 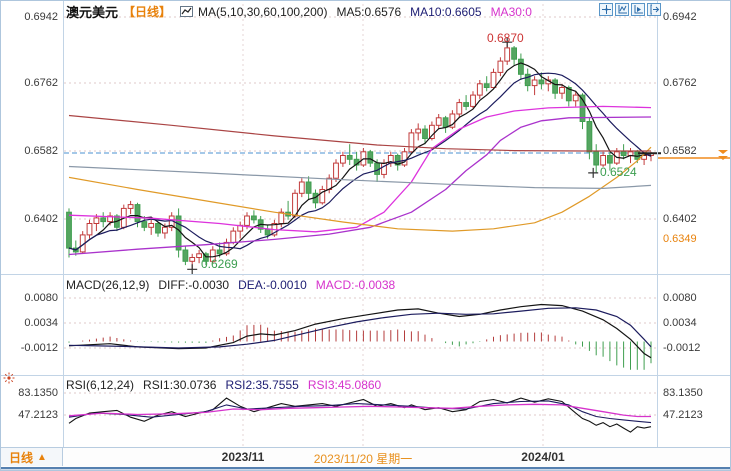 What do you see at coordinates (272, 285) in the screenshot?
I see `macd-dea-value: DEA:-0.0010` at bounding box center [272, 285].